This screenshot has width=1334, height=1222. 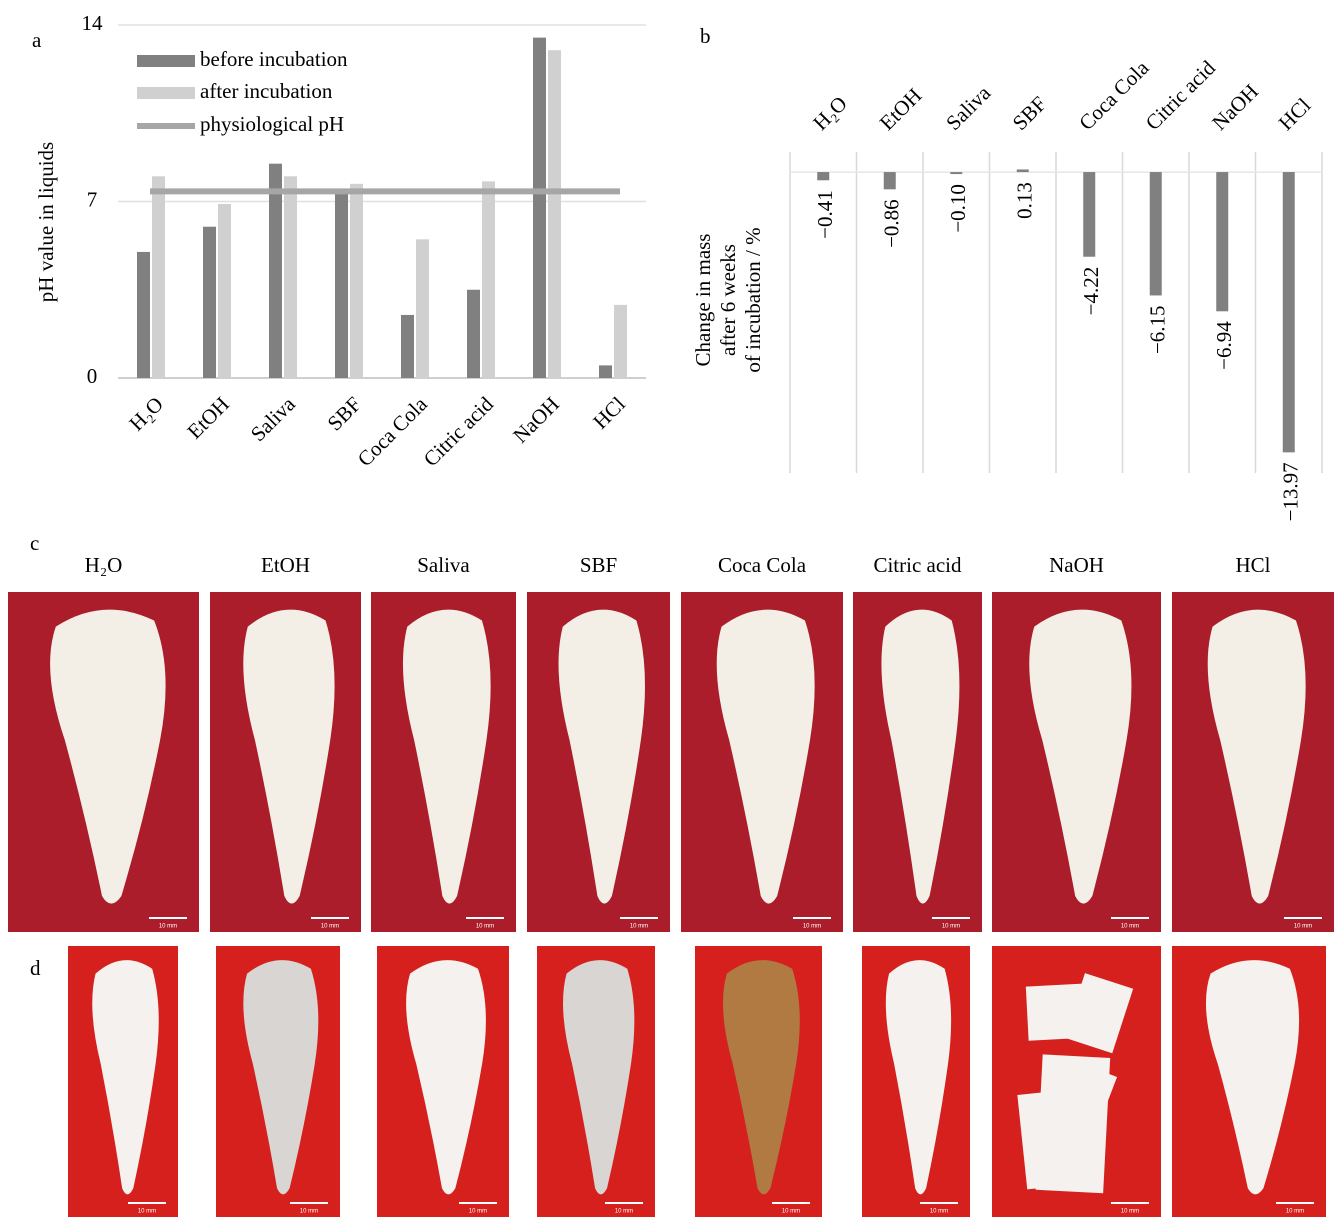 What do you see at coordinates (609, 413) in the screenshot?
I see `x-tick-label: HCl` at bounding box center [609, 413].